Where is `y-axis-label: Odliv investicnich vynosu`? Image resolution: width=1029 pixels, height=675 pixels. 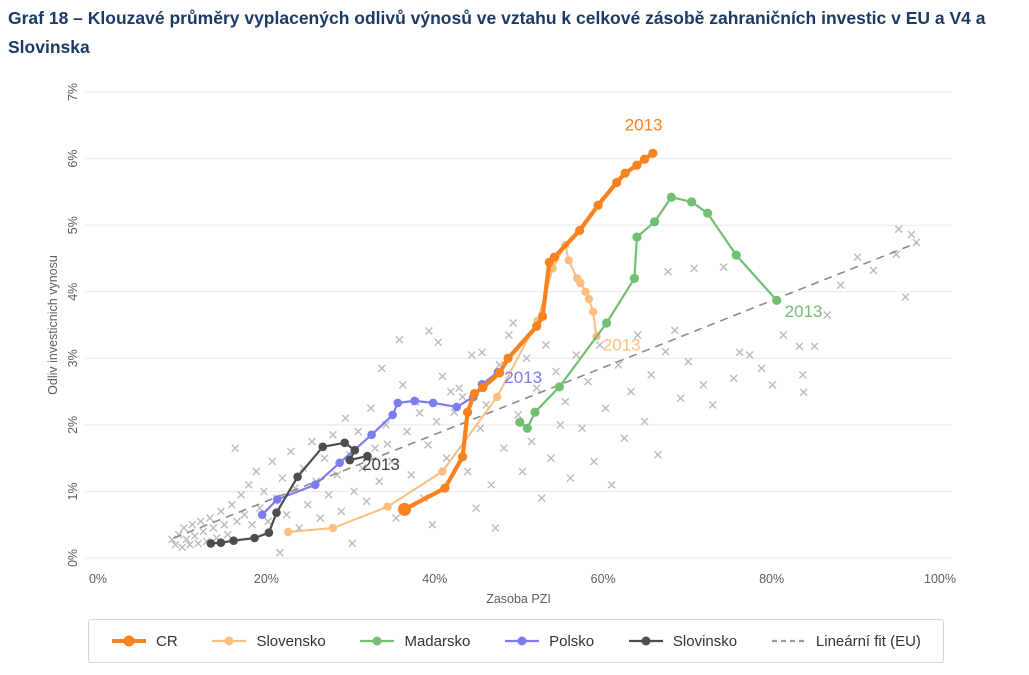
y-axis-label: Odliv investicnich vynosu is located at coordinates (53, 325).